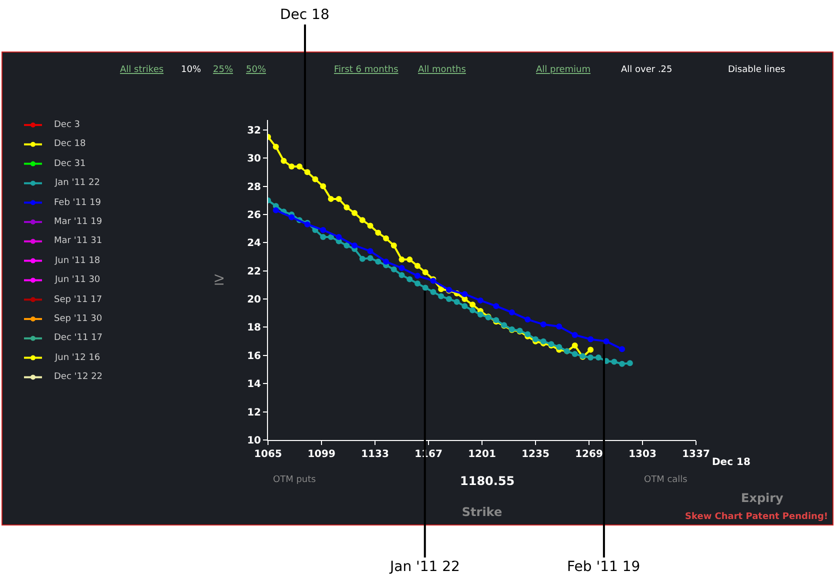 The width and height of the screenshot is (835, 581). Describe the element at coordinates (482, 511) in the screenshot. I see `x-axis-title: Strike` at that location.